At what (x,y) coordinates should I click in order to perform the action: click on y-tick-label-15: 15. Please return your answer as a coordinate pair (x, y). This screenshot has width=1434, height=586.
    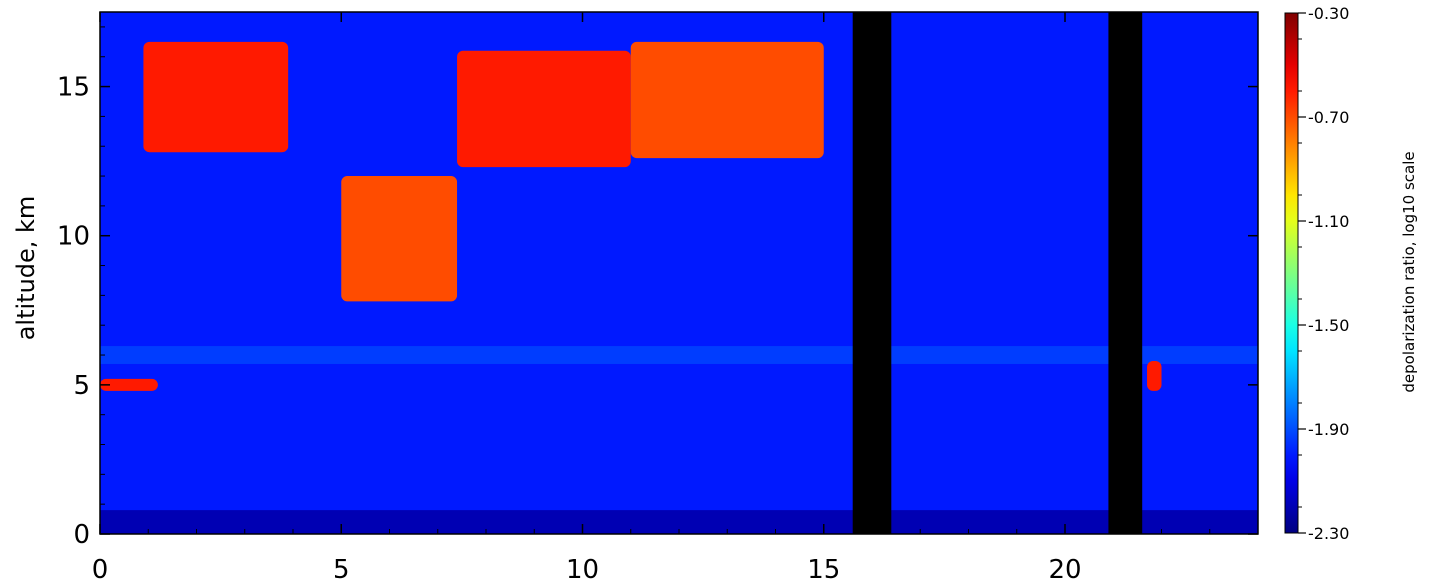
    Looking at the image, I should click on (73, 88).